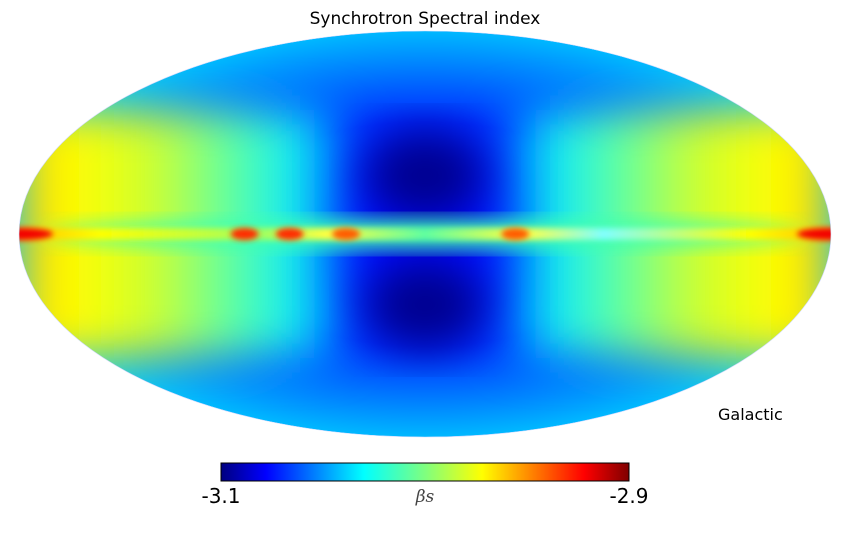 This screenshot has width=850, height=540. What do you see at coordinates (425, 497) in the screenshot?
I see `colorbar-unit-label: βs` at bounding box center [425, 497].